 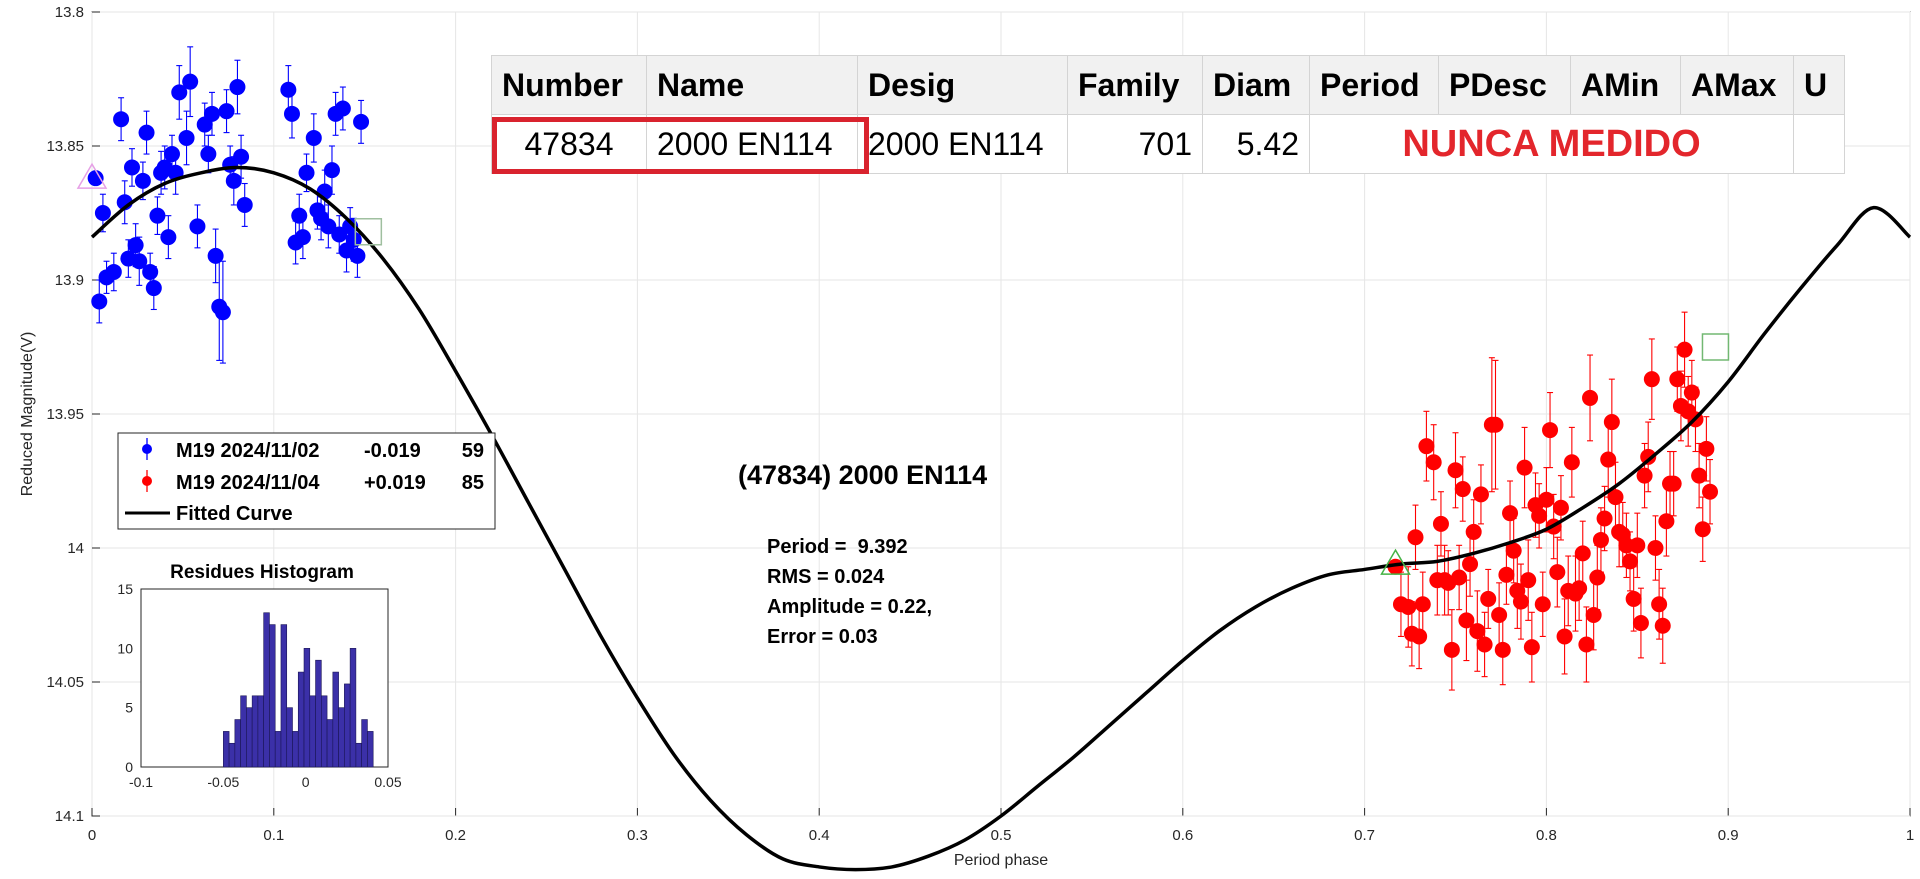 What do you see at coordinates (822, 637) in the screenshot?
I see `stat-error: Error = 0.03` at bounding box center [822, 637].